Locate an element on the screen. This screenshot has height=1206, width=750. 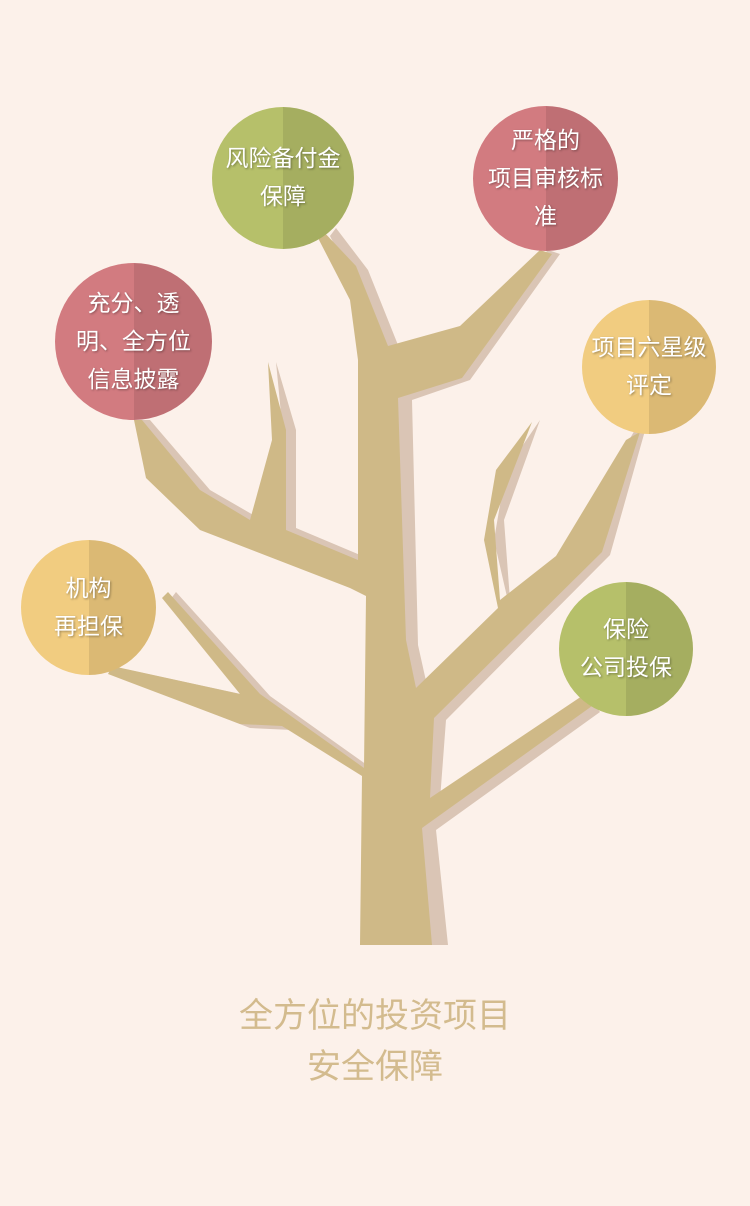
node-label: 风险备付金 保障 is located at coordinates (283, 178).